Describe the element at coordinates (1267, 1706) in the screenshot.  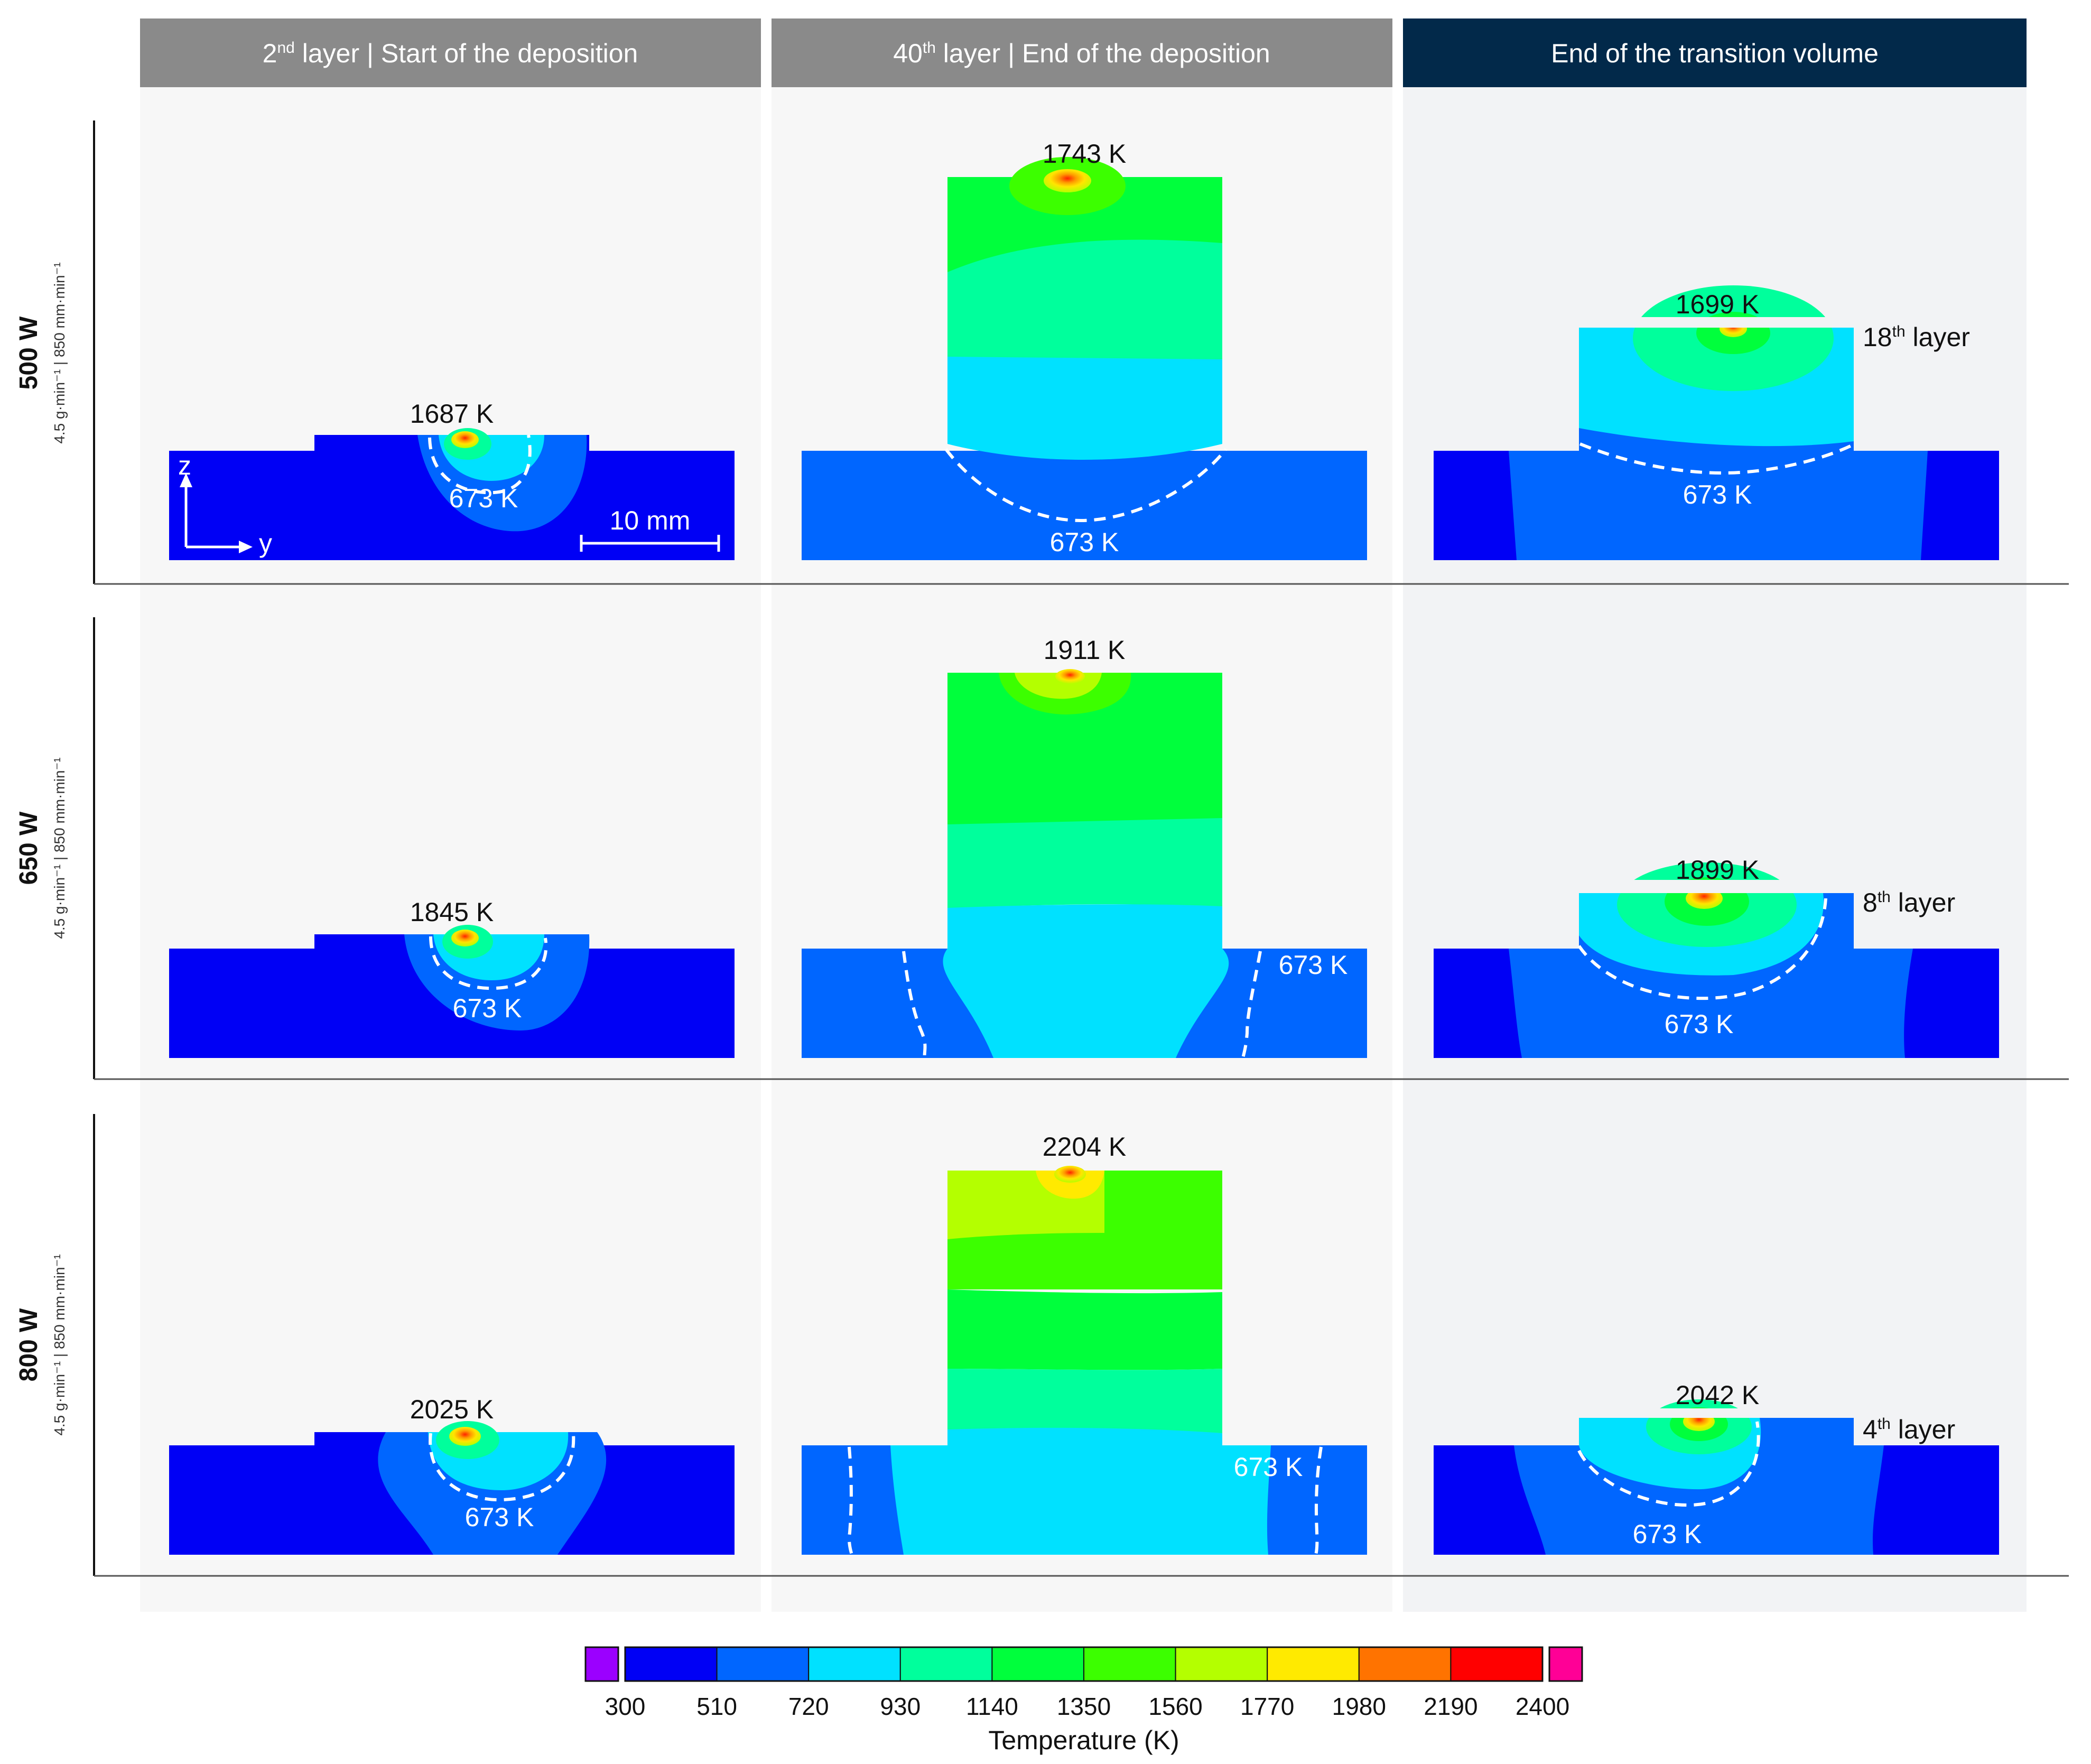
I see `colorbar-tick-label: 1770` at that location.